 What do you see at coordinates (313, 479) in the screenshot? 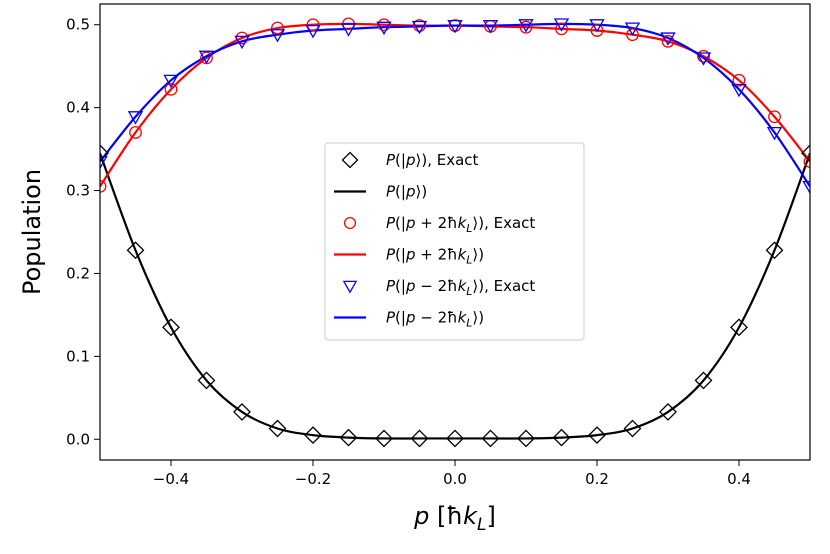
I see `x-tick-label: −0.2` at bounding box center [313, 479].